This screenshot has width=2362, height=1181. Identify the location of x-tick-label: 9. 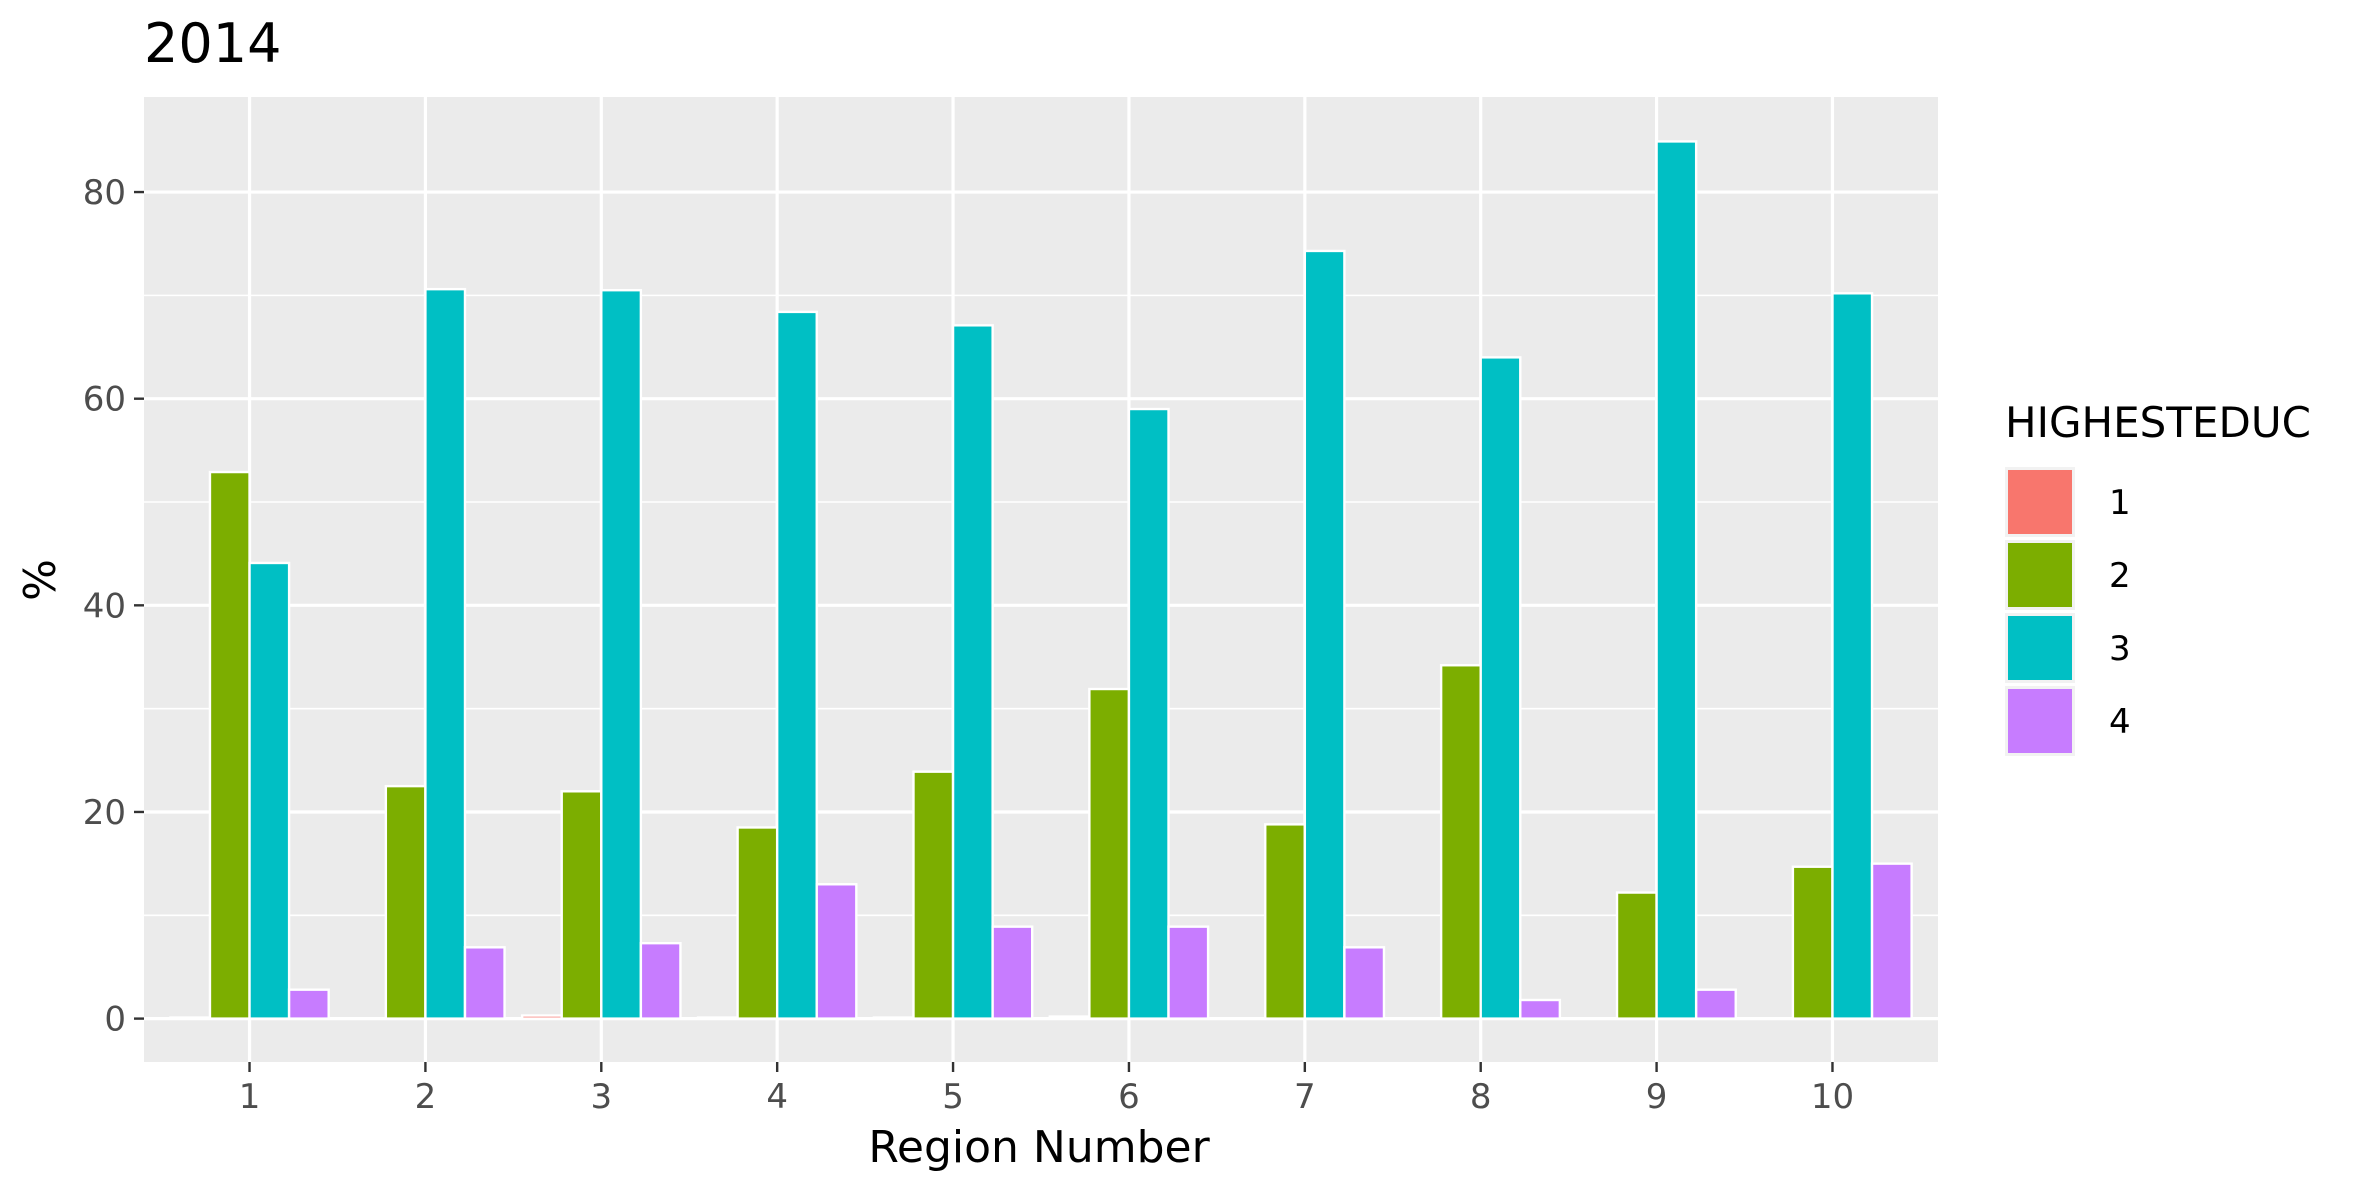
(1657, 1097).